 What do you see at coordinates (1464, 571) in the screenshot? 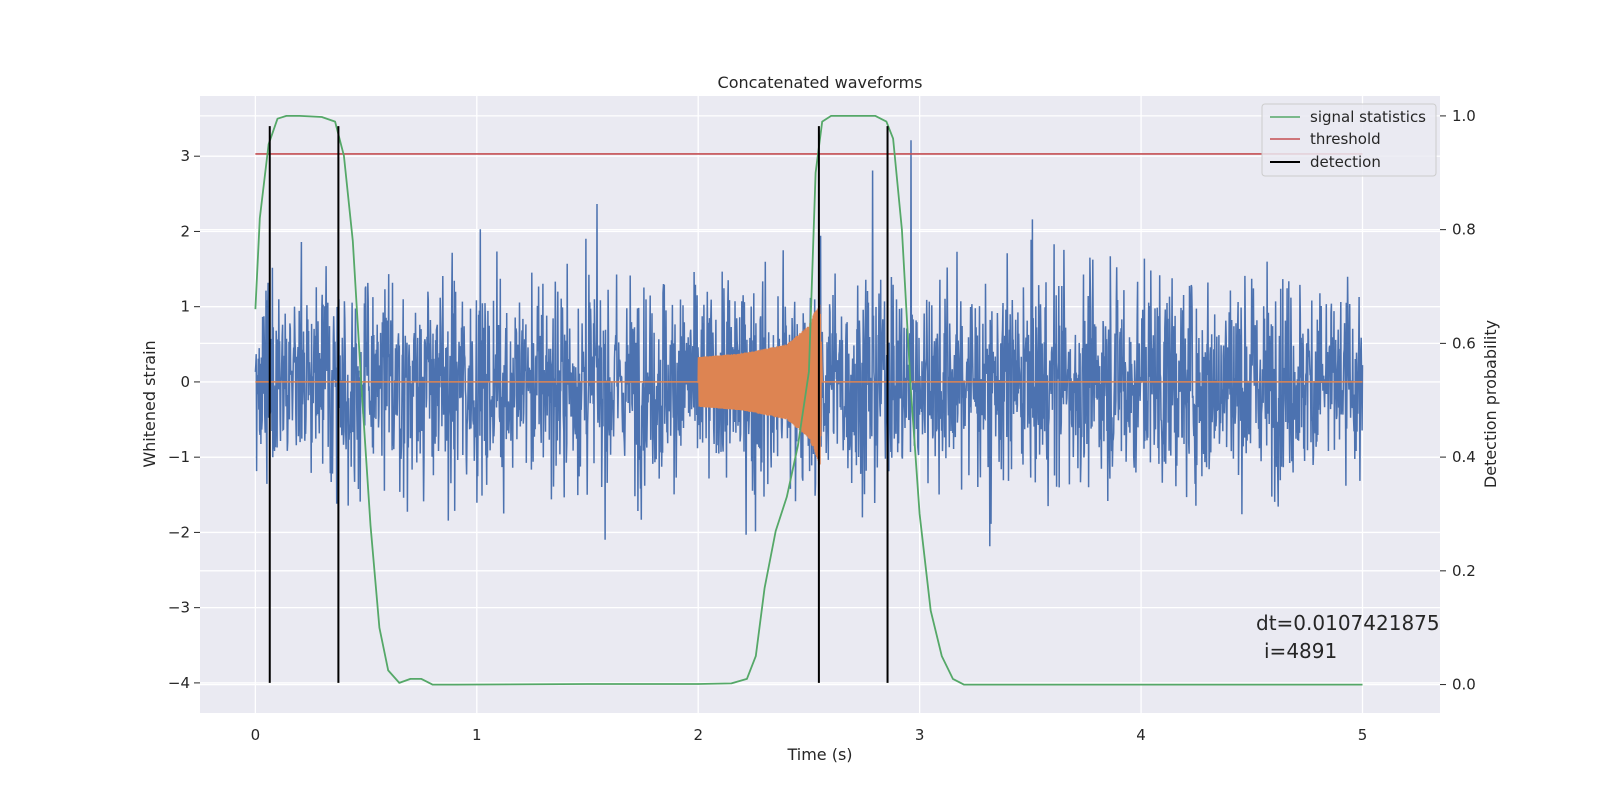
I see `y2-tick-label: 0.2` at bounding box center [1464, 571].